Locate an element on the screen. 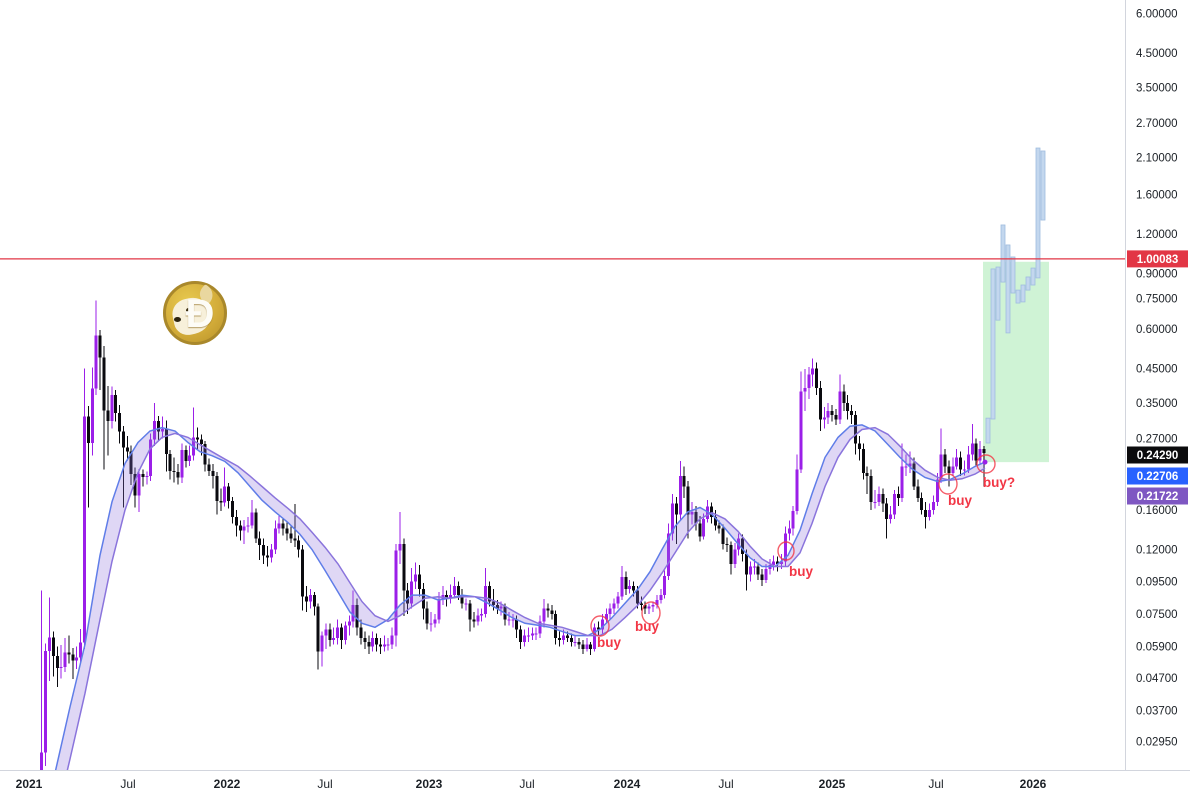 Image resolution: width=1190 pixels, height=795 pixels. price-tick-label: 0.02950 is located at coordinates (1157, 743).